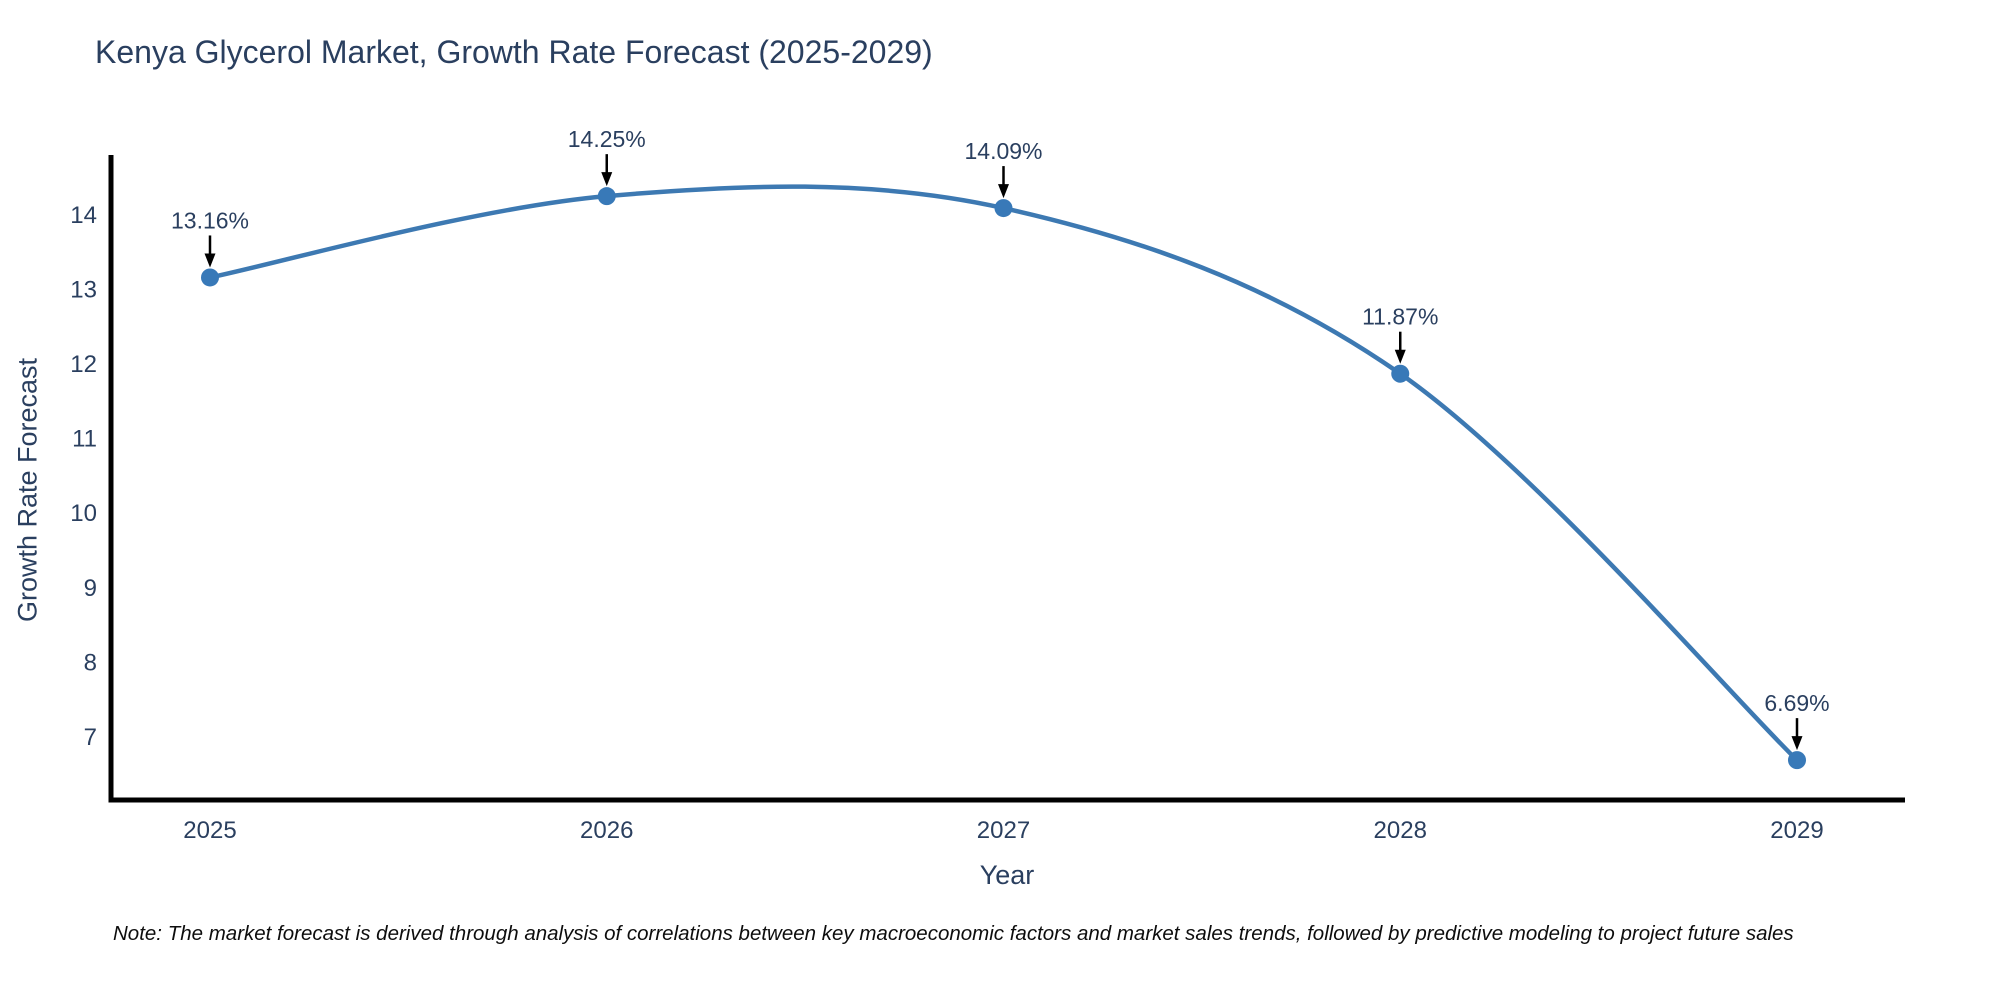 Image resolution: width=2000 pixels, height=1000 pixels. What do you see at coordinates (1400, 317) in the screenshot?
I see `data-point-label: 11.87%` at bounding box center [1400, 317].